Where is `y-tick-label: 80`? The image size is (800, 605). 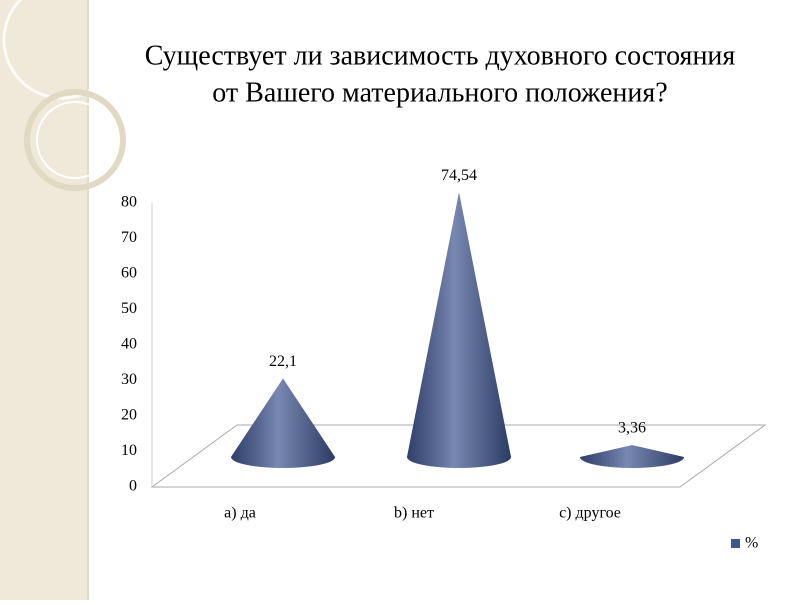
y-tick-label: 80 is located at coordinates (129, 202).